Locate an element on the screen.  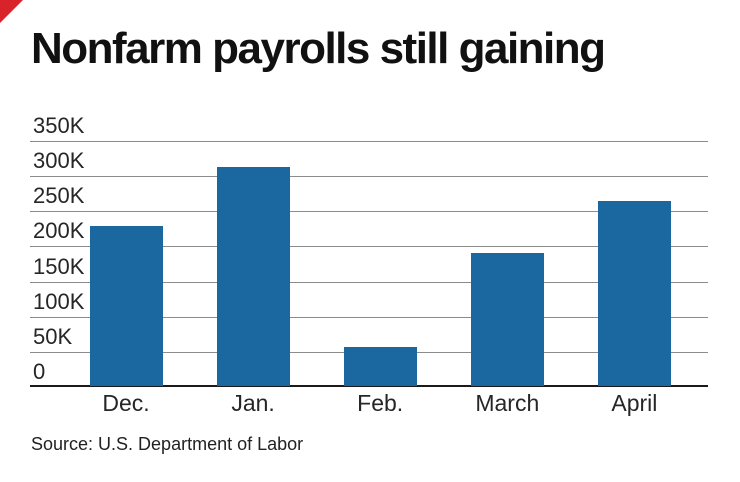
x-tick-label-april: April is located at coordinates (634, 403).